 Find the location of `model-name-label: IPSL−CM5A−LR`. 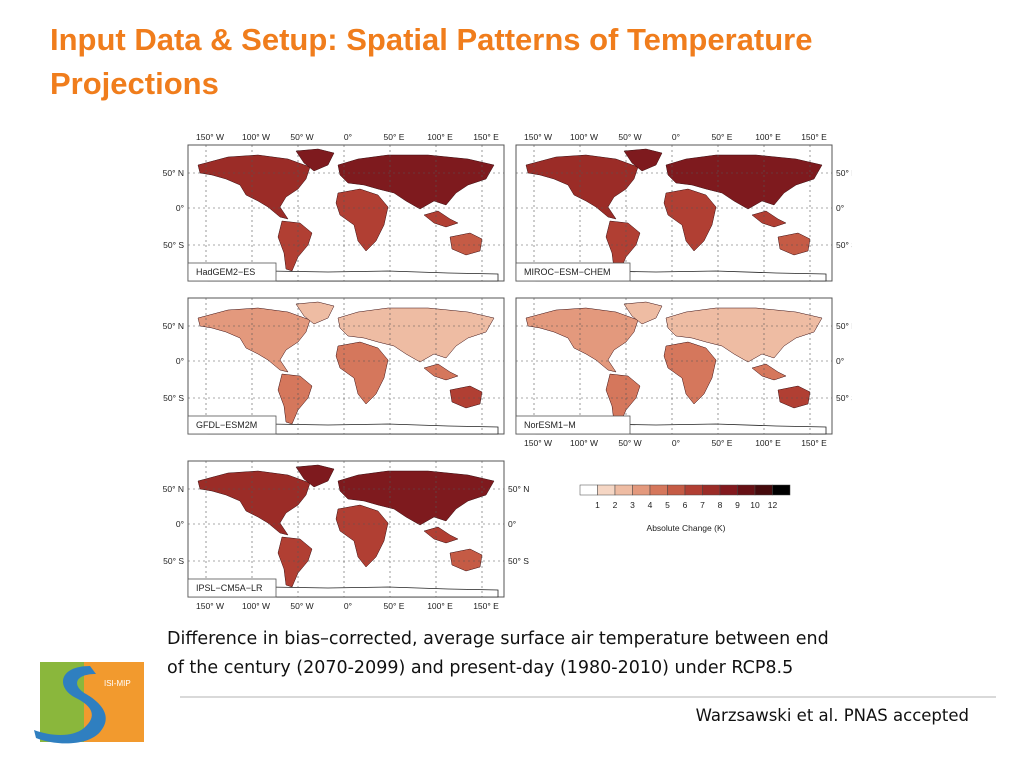

model-name-label: IPSL−CM5A−LR is located at coordinates (229, 588).